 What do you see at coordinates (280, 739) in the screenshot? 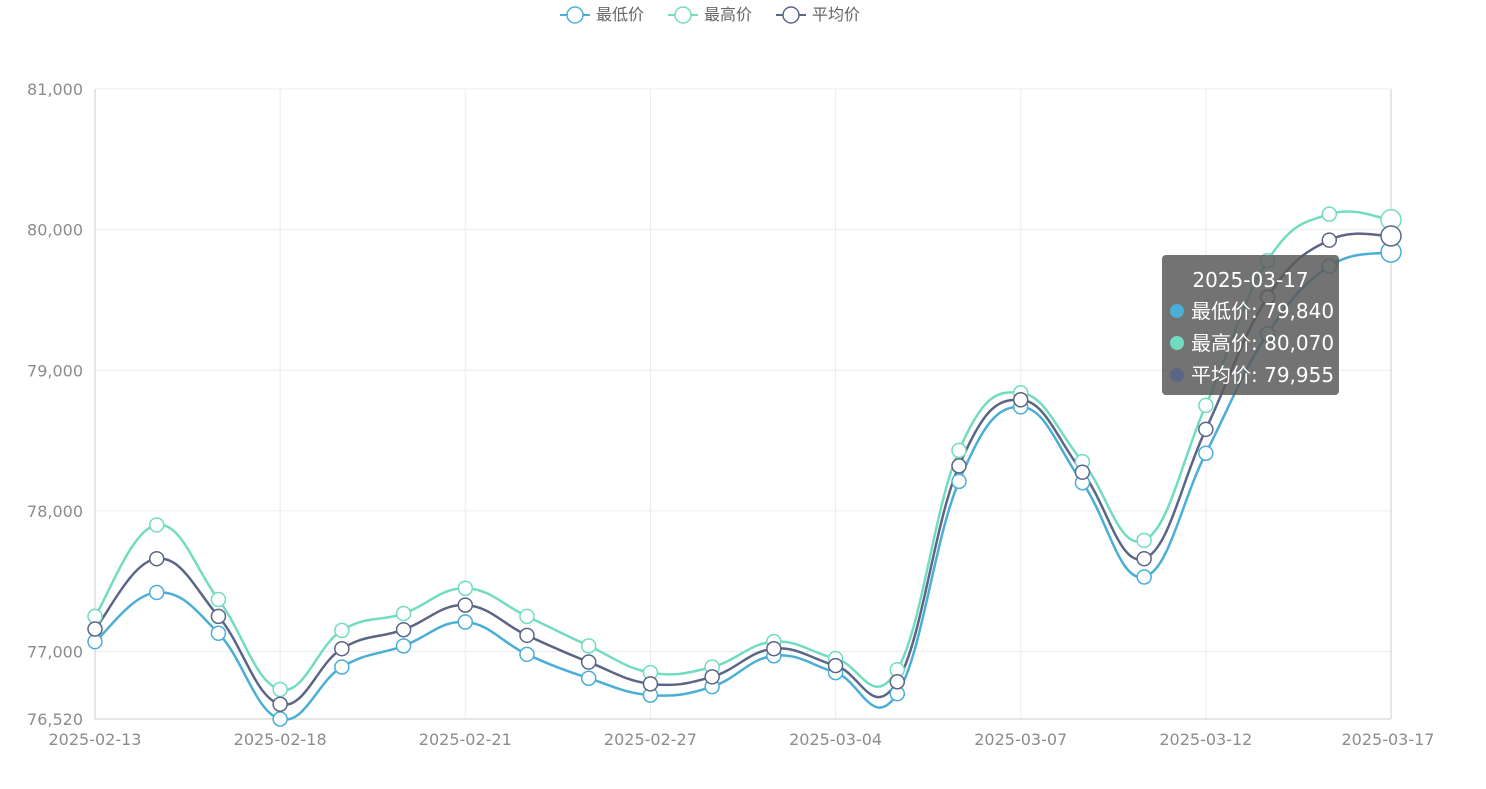
I see `x-tick-label: 2025-02-18` at bounding box center [280, 739].